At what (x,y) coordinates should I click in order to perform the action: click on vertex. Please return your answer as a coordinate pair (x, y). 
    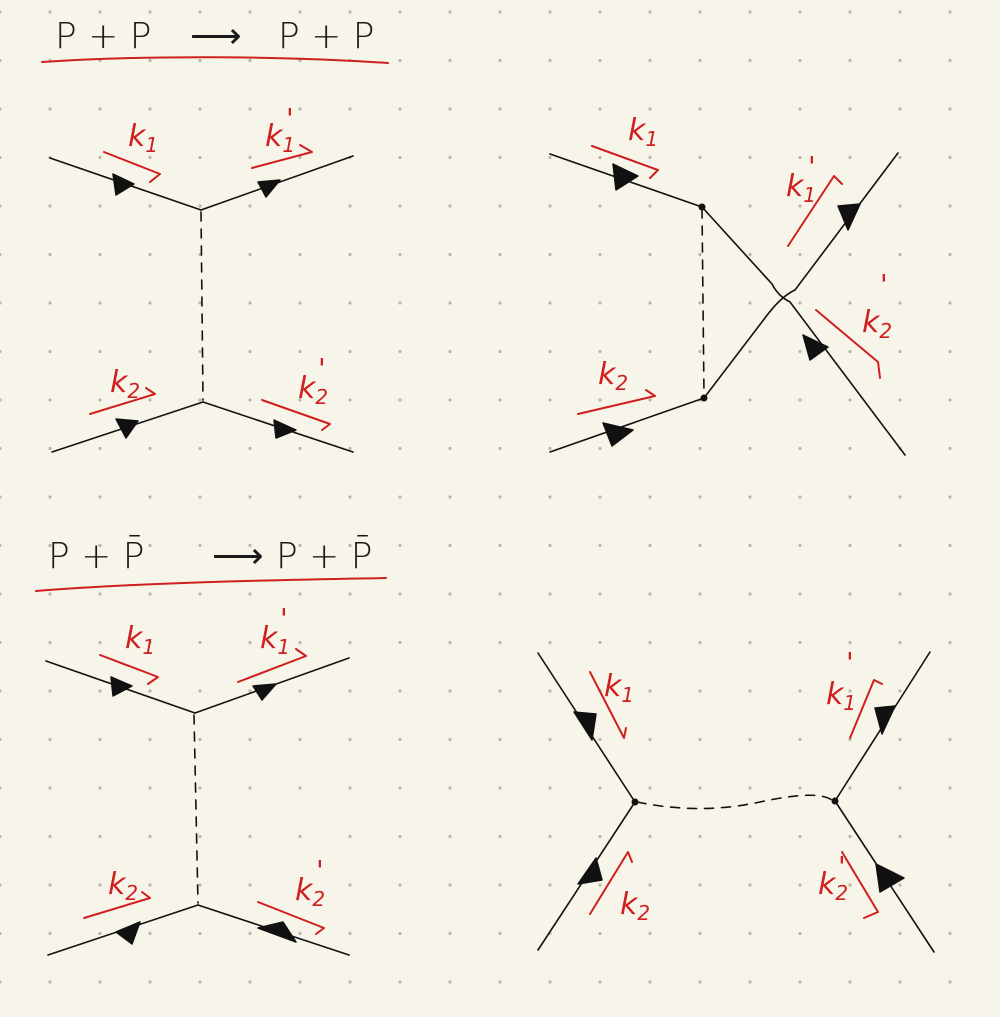
    Looking at the image, I should click on (635, 802).